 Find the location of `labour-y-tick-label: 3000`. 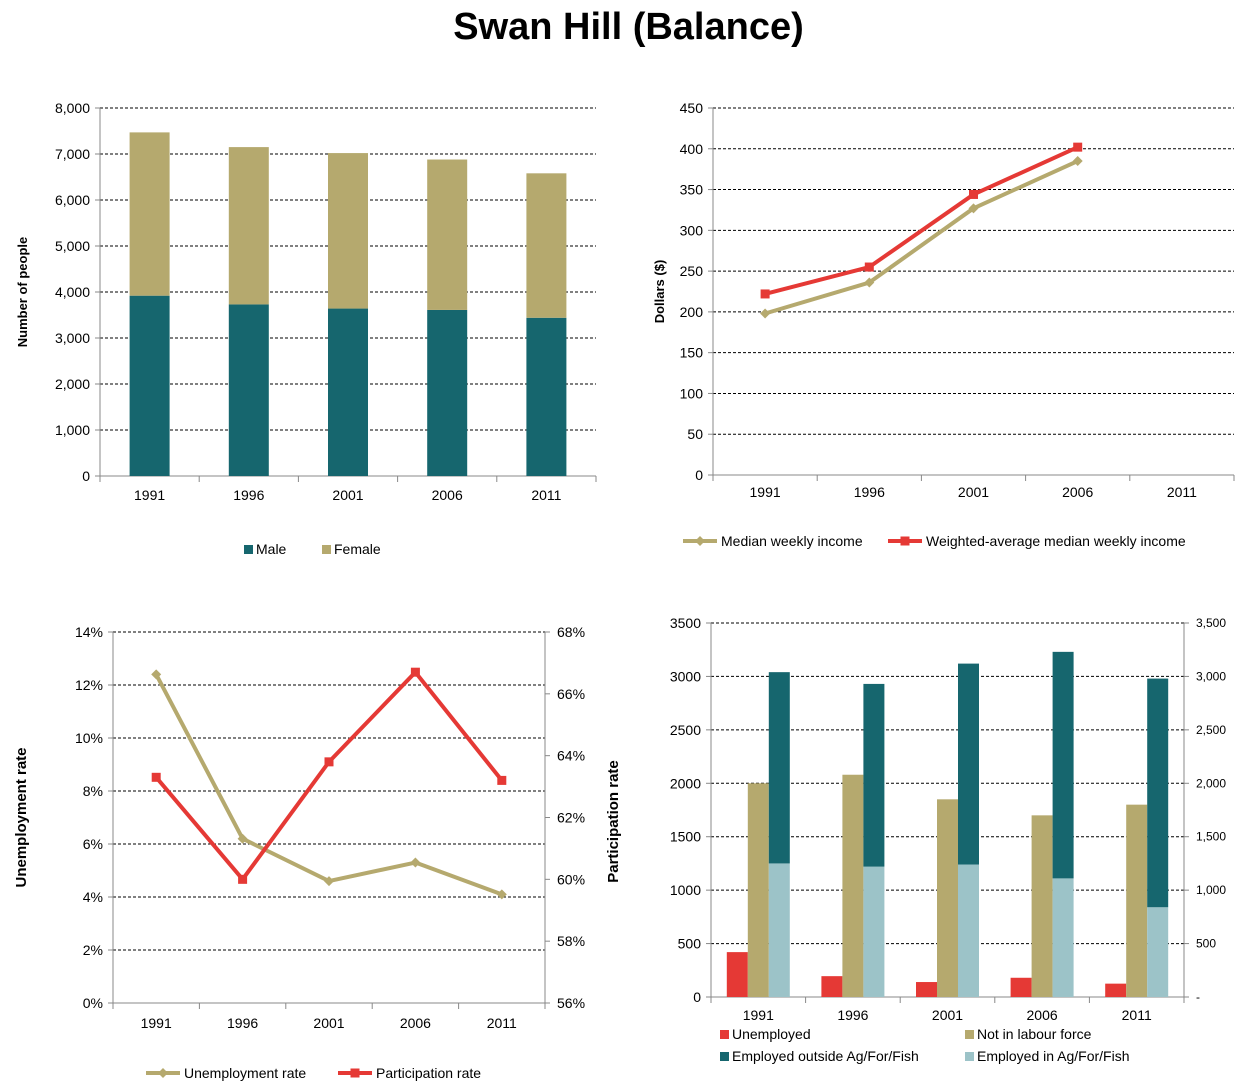

labour-y-tick-label: 3000 is located at coordinates (685, 676).